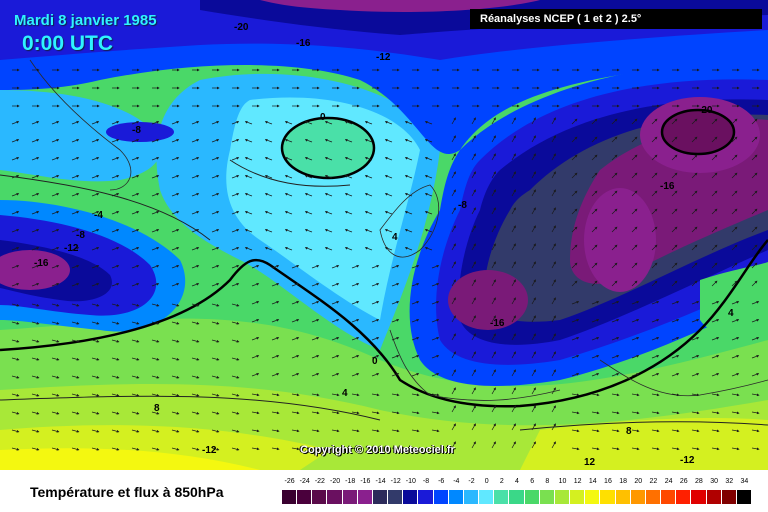 This screenshot has height=512, width=768. I want to click on legend-tick-label: -20, so click(335, 481).